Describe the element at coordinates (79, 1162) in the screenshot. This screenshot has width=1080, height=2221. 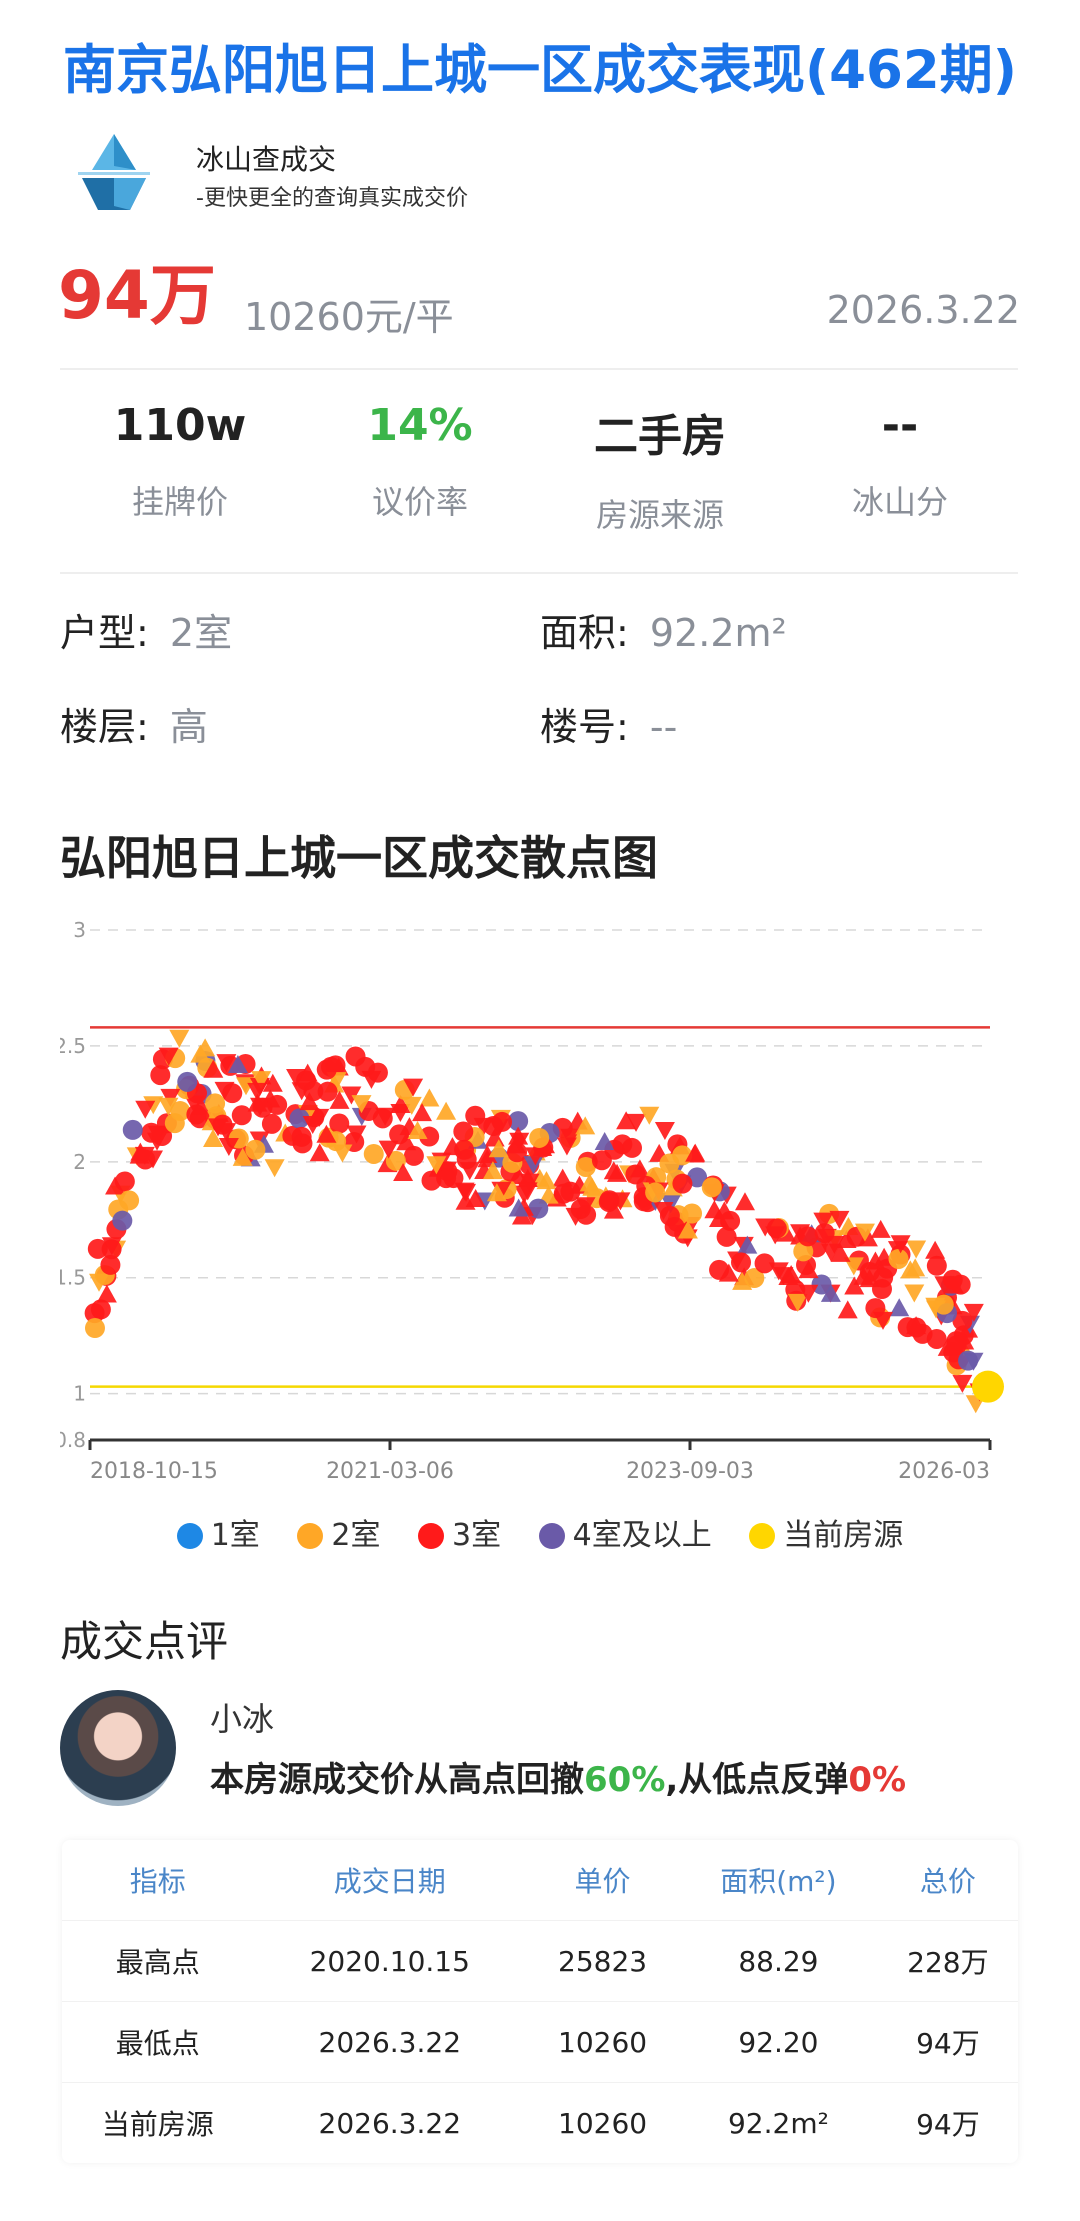
I see `y-tick-label: 2` at that location.